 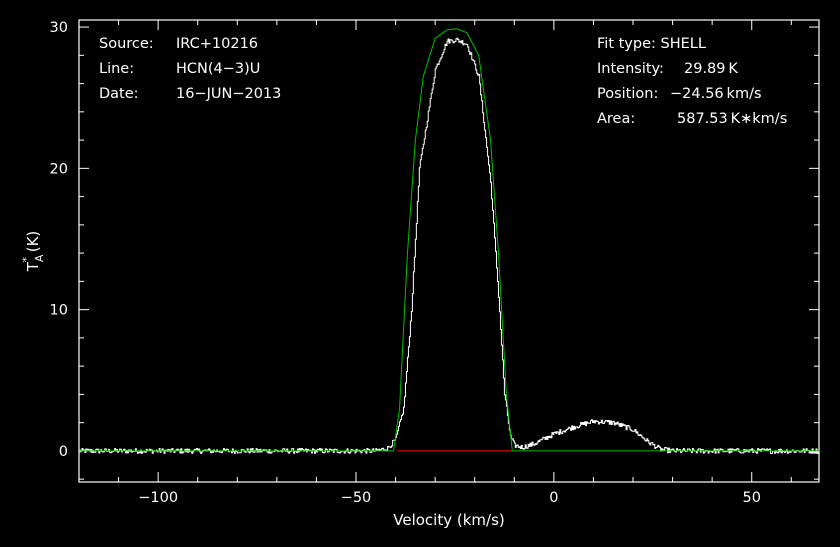 I want to click on position-value: −24.56 km/s, so click(x=716, y=94).